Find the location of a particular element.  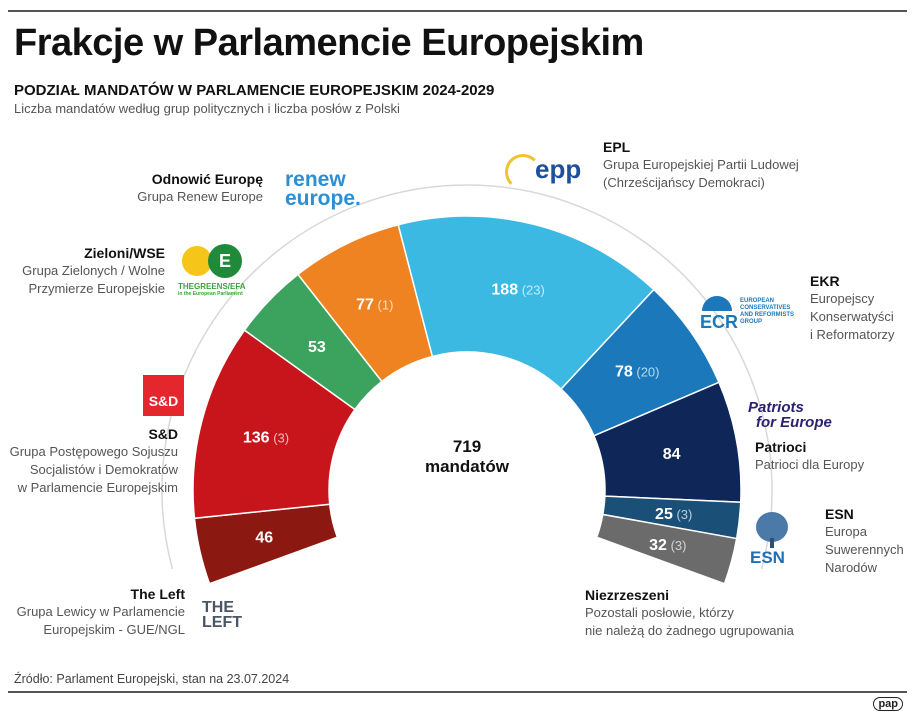

seat-count: 136 is located at coordinates (256, 438).